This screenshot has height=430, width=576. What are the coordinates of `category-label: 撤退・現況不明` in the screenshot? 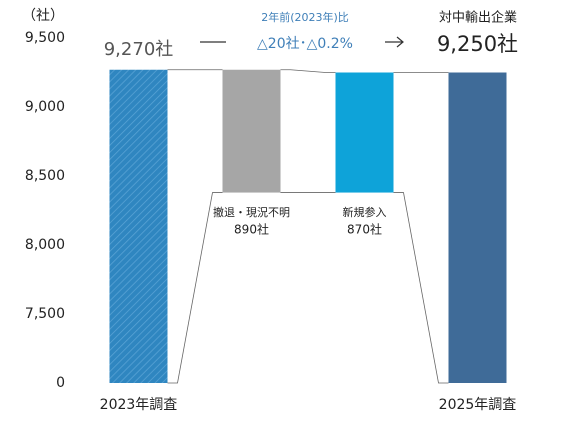 It's located at (251, 212).